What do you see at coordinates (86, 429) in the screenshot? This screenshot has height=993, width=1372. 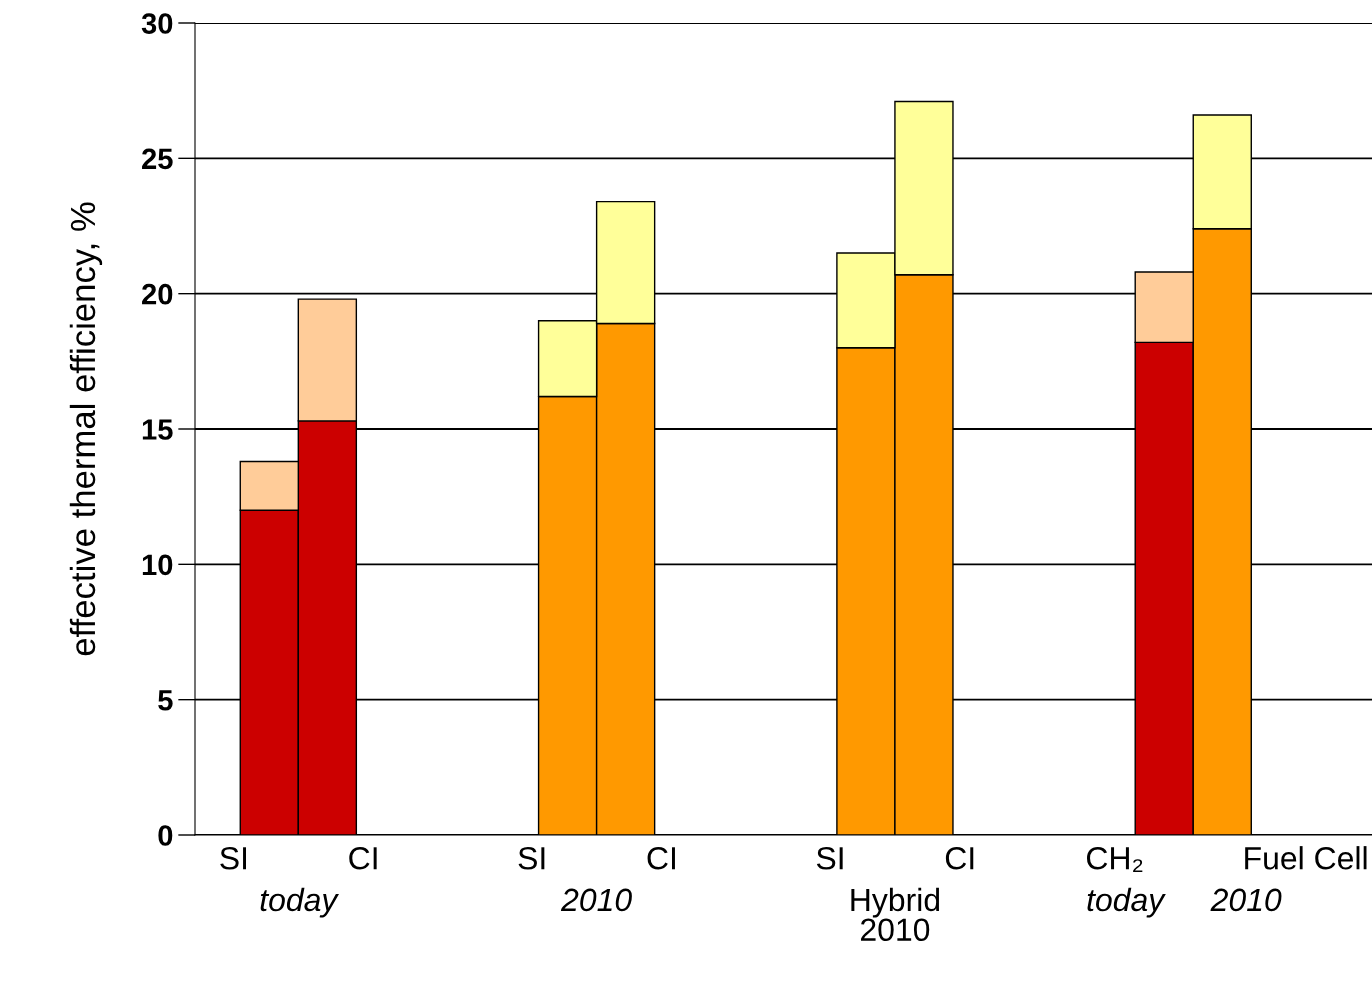 I see `y-axis-title: effective thermal efficiency, %` at bounding box center [86, 429].